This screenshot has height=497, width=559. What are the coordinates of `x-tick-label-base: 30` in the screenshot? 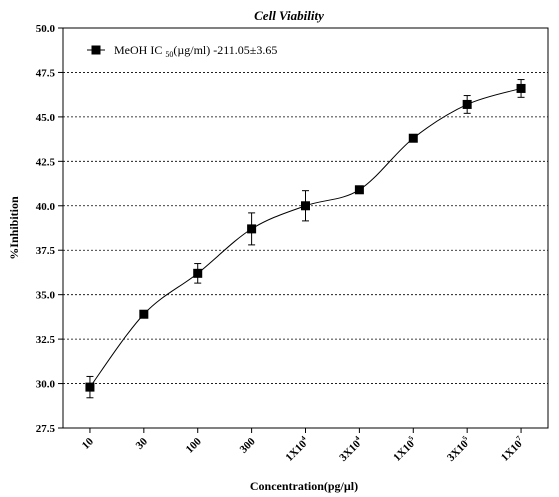 It's located at (142, 443).